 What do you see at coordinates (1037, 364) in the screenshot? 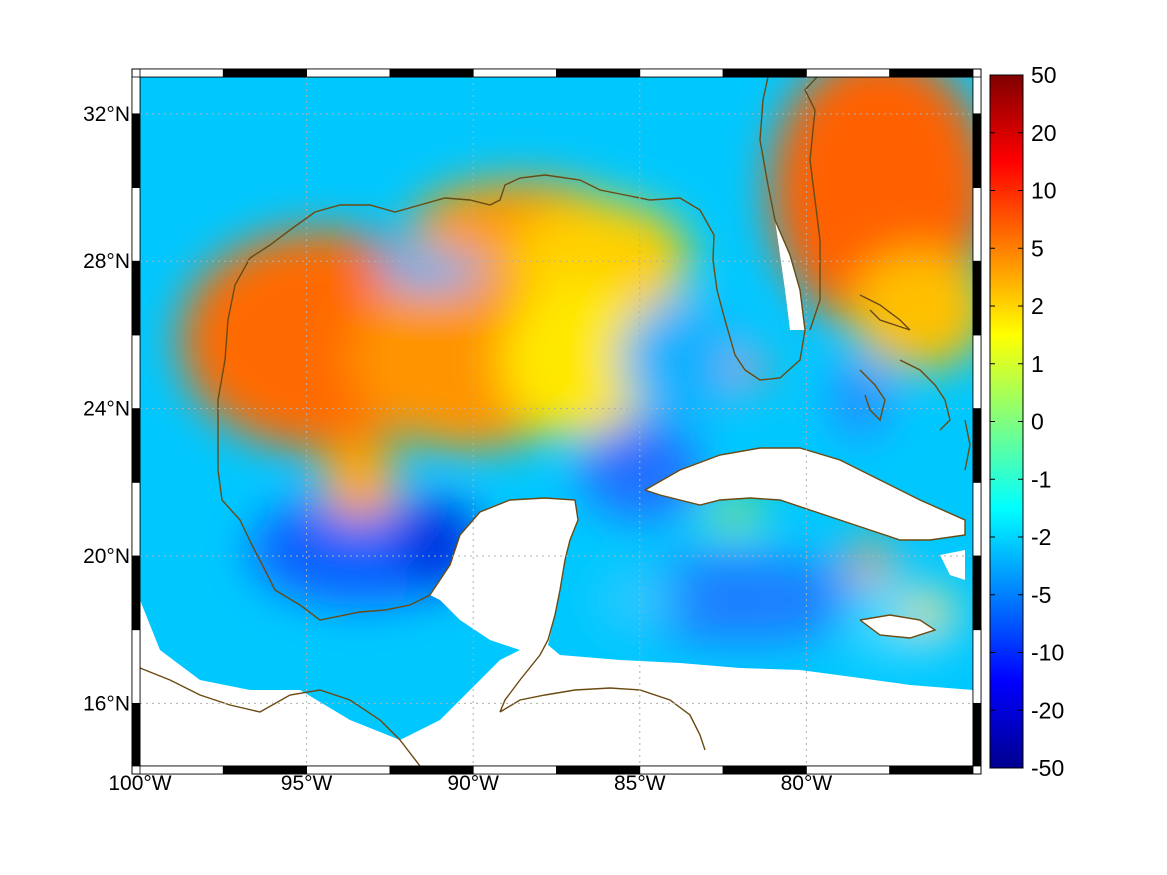
I see `colorbar-tick-label: 1` at bounding box center [1037, 364].